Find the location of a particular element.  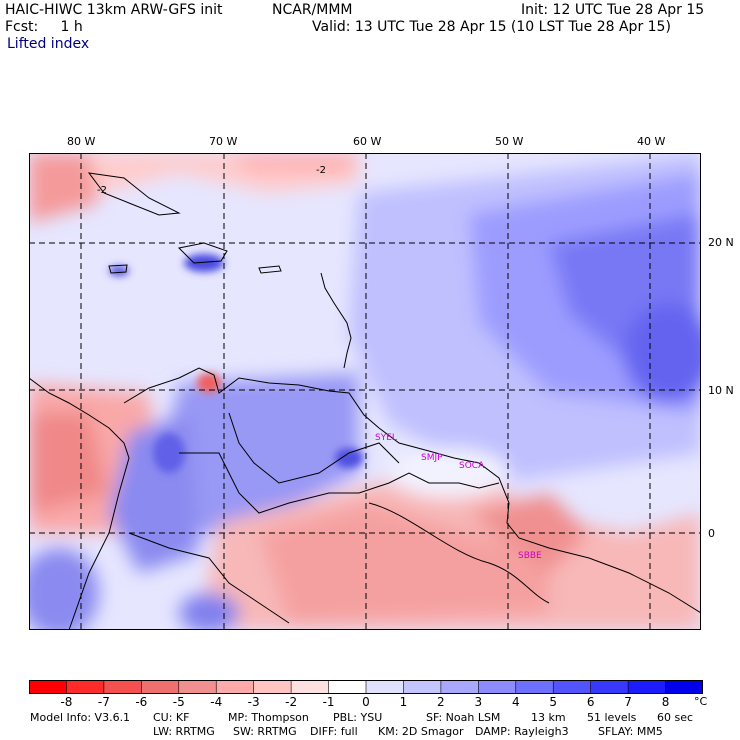

colorbar is located at coordinates (366, 687).